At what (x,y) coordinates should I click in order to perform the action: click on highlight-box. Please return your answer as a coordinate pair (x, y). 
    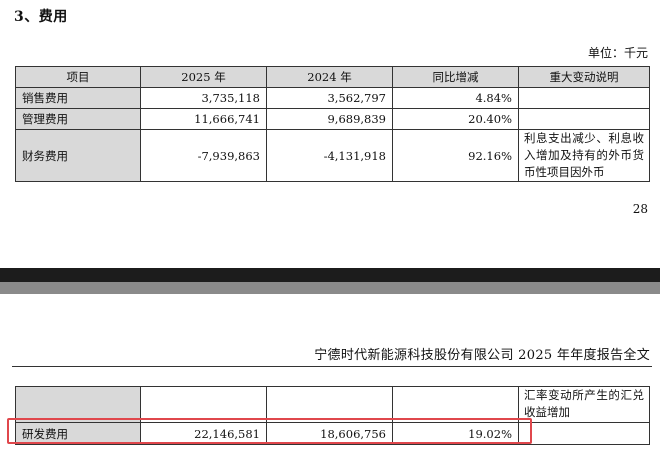
    Looking at the image, I should click on (269, 431).